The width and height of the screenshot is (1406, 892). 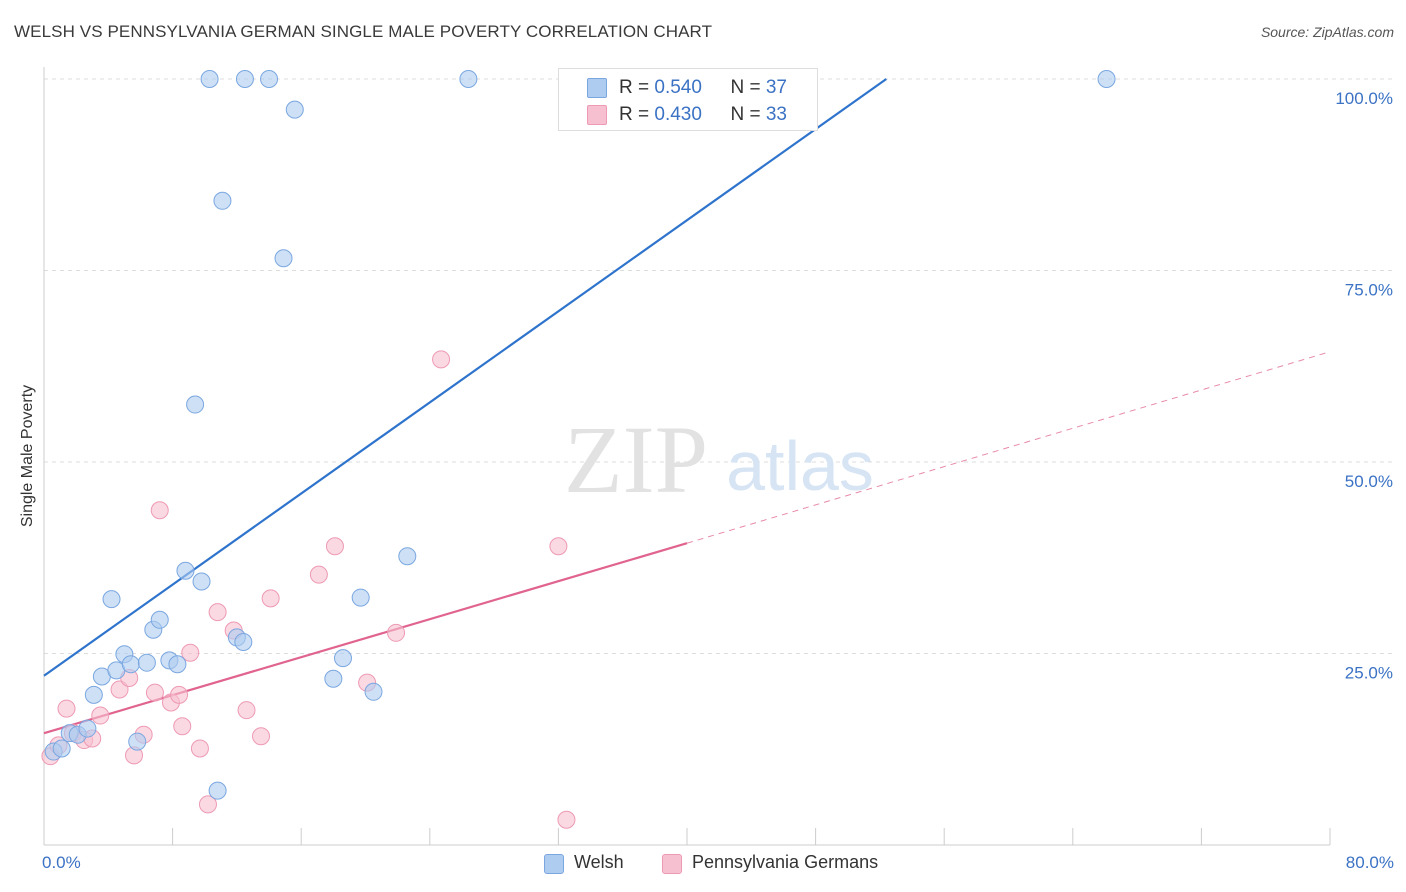 What do you see at coordinates (554, 864) in the screenshot?
I see `legend-welsh-swatch` at bounding box center [554, 864].